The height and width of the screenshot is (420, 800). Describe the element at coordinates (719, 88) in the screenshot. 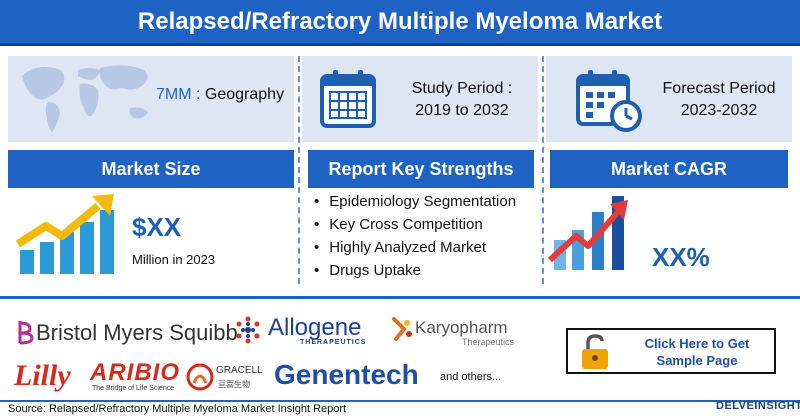

I see `forecast-period-label: Forecast Period` at that location.